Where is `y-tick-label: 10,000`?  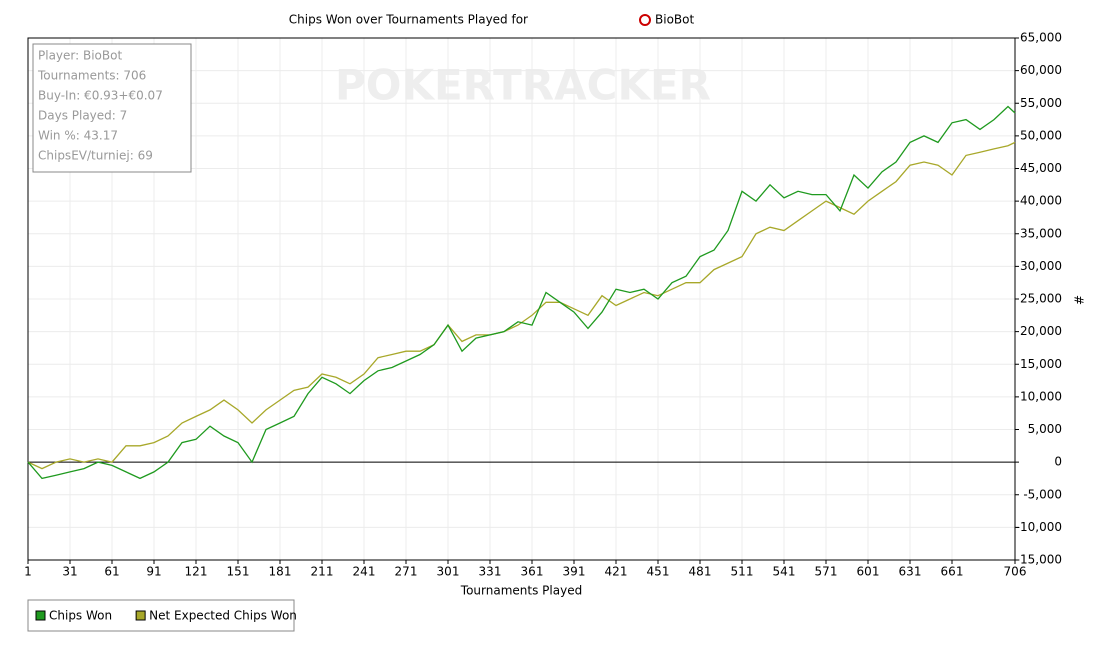 y-tick-label: 10,000 is located at coordinates (1041, 396).